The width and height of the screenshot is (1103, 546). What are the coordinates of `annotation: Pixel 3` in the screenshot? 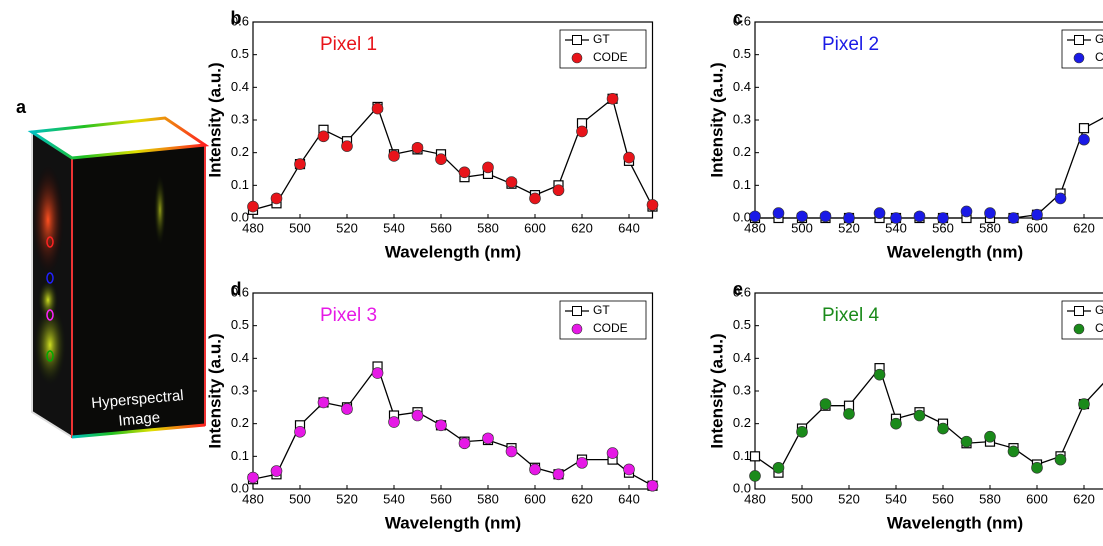 It's located at (348, 315).